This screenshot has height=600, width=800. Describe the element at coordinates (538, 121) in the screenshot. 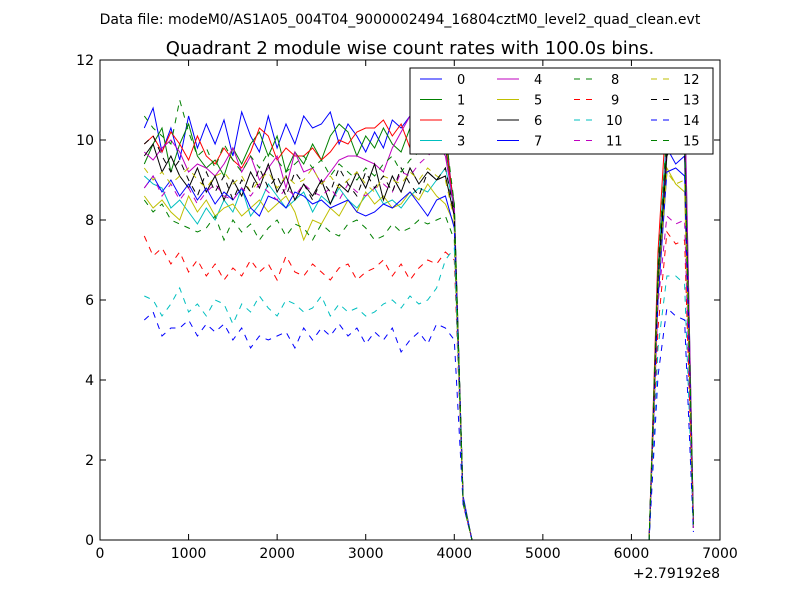

I see `legend-label-6: 6` at that location.